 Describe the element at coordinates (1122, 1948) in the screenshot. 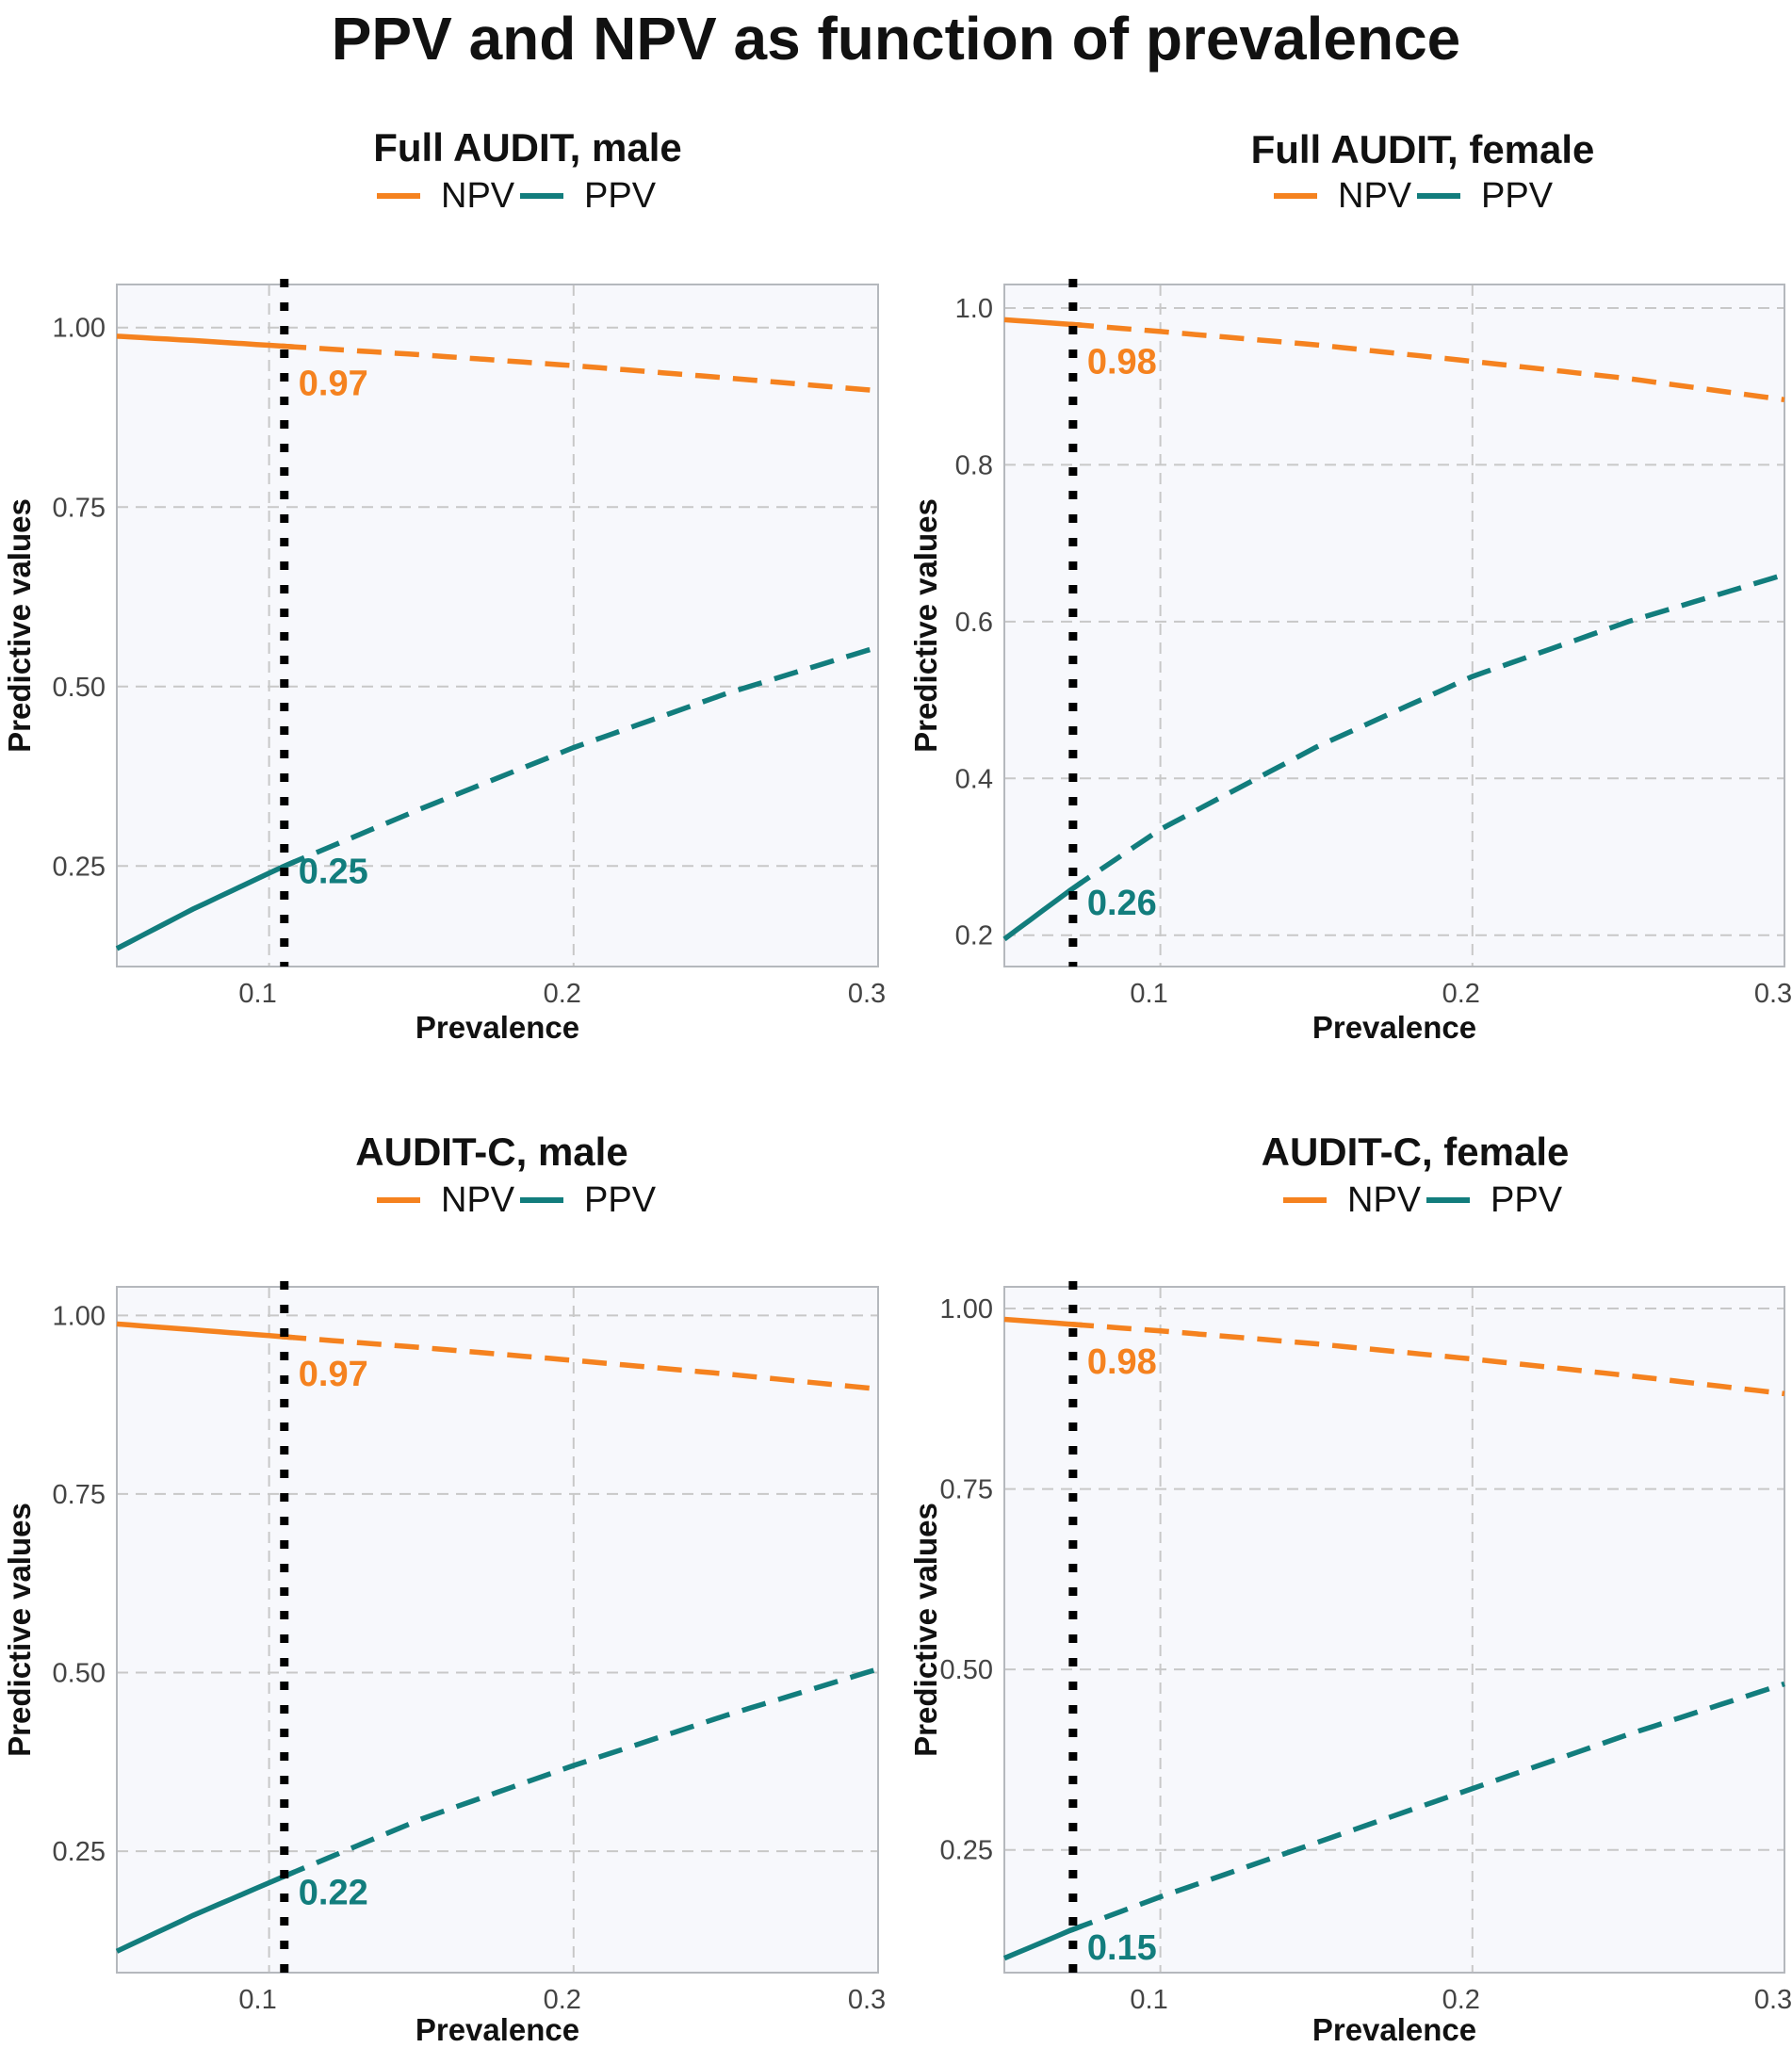

I see `annotation-ppv: 0.15` at that location.